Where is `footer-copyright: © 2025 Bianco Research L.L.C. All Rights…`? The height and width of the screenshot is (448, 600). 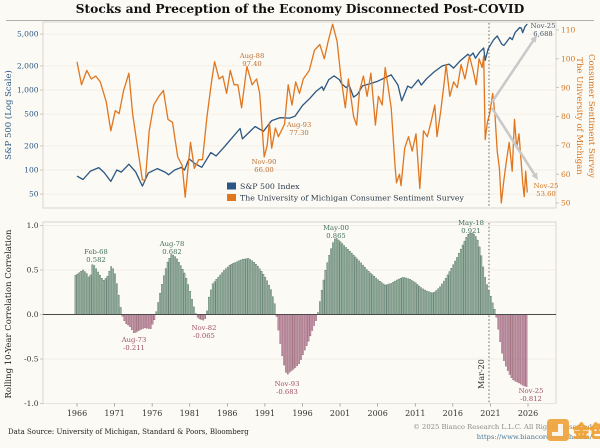 footer-copyright: © 2025 Bianco Research L.L.C. All Rights… is located at coordinates (503, 427).